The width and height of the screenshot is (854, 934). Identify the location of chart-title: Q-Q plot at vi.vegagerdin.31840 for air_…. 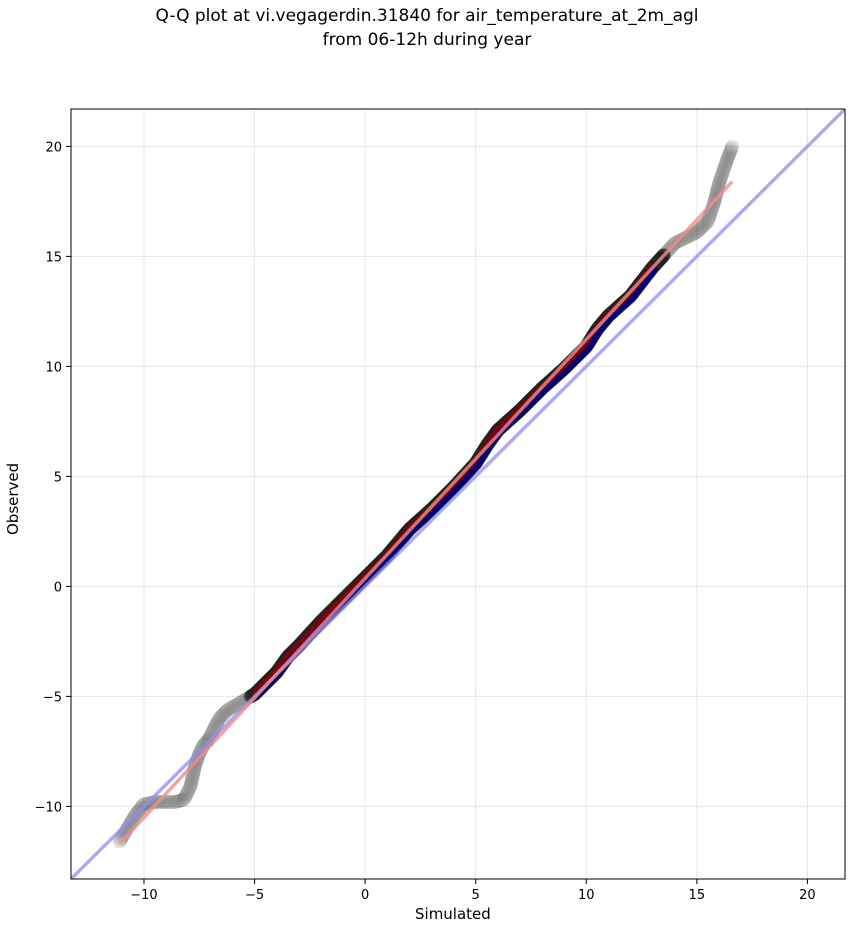
(427, 16).